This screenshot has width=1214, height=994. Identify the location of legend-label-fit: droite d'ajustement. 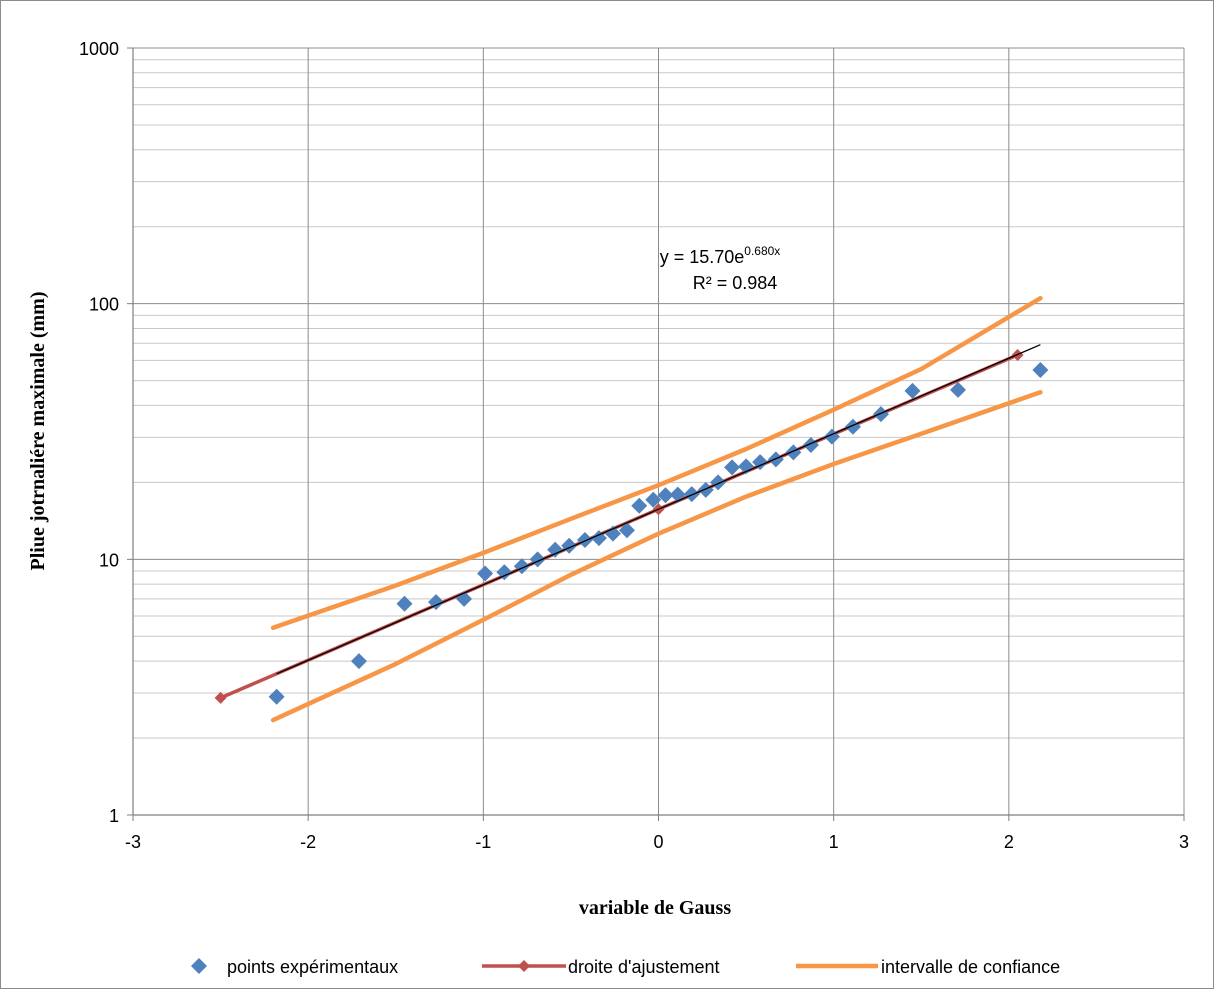
(644, 967).